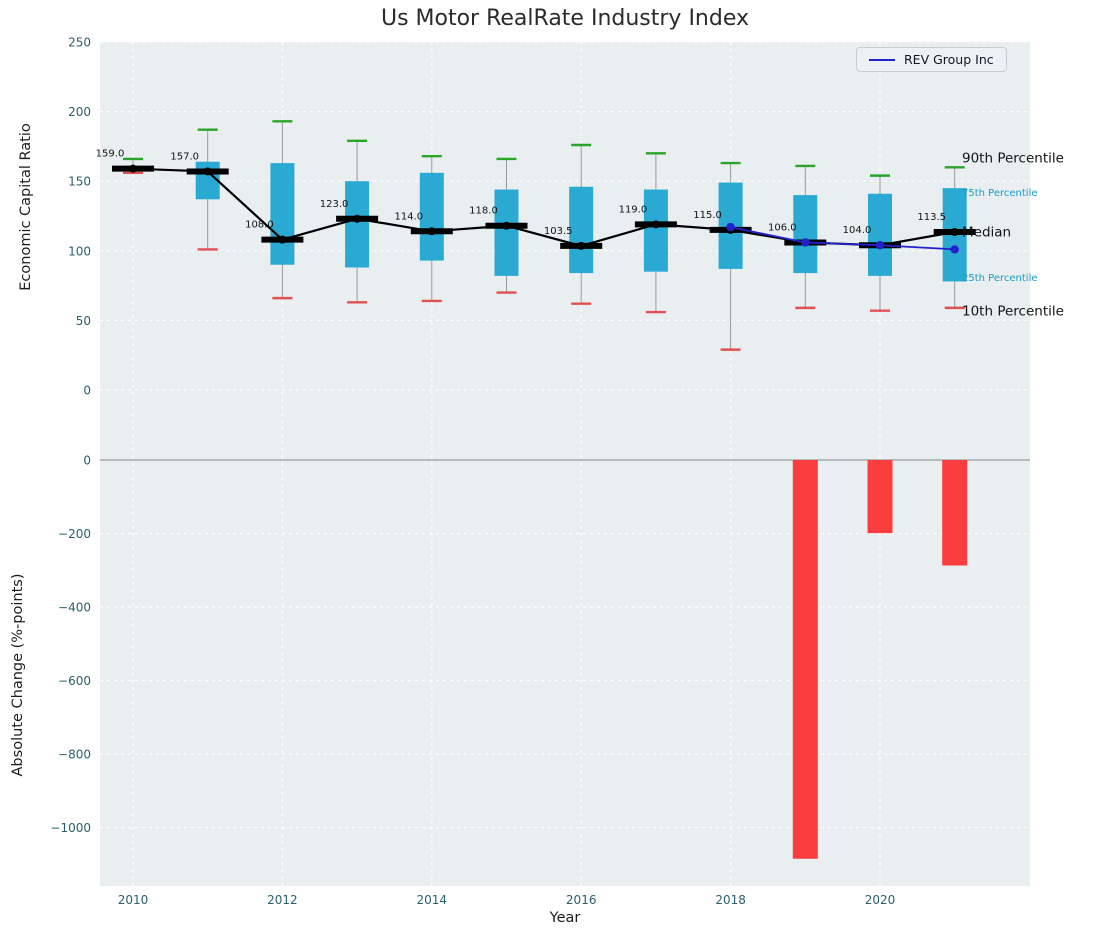 This screenshot has height=942, width=1098. Describe the element at coordinates (655, 224) in the screenshot. I see `median-marker-2017` at that location.